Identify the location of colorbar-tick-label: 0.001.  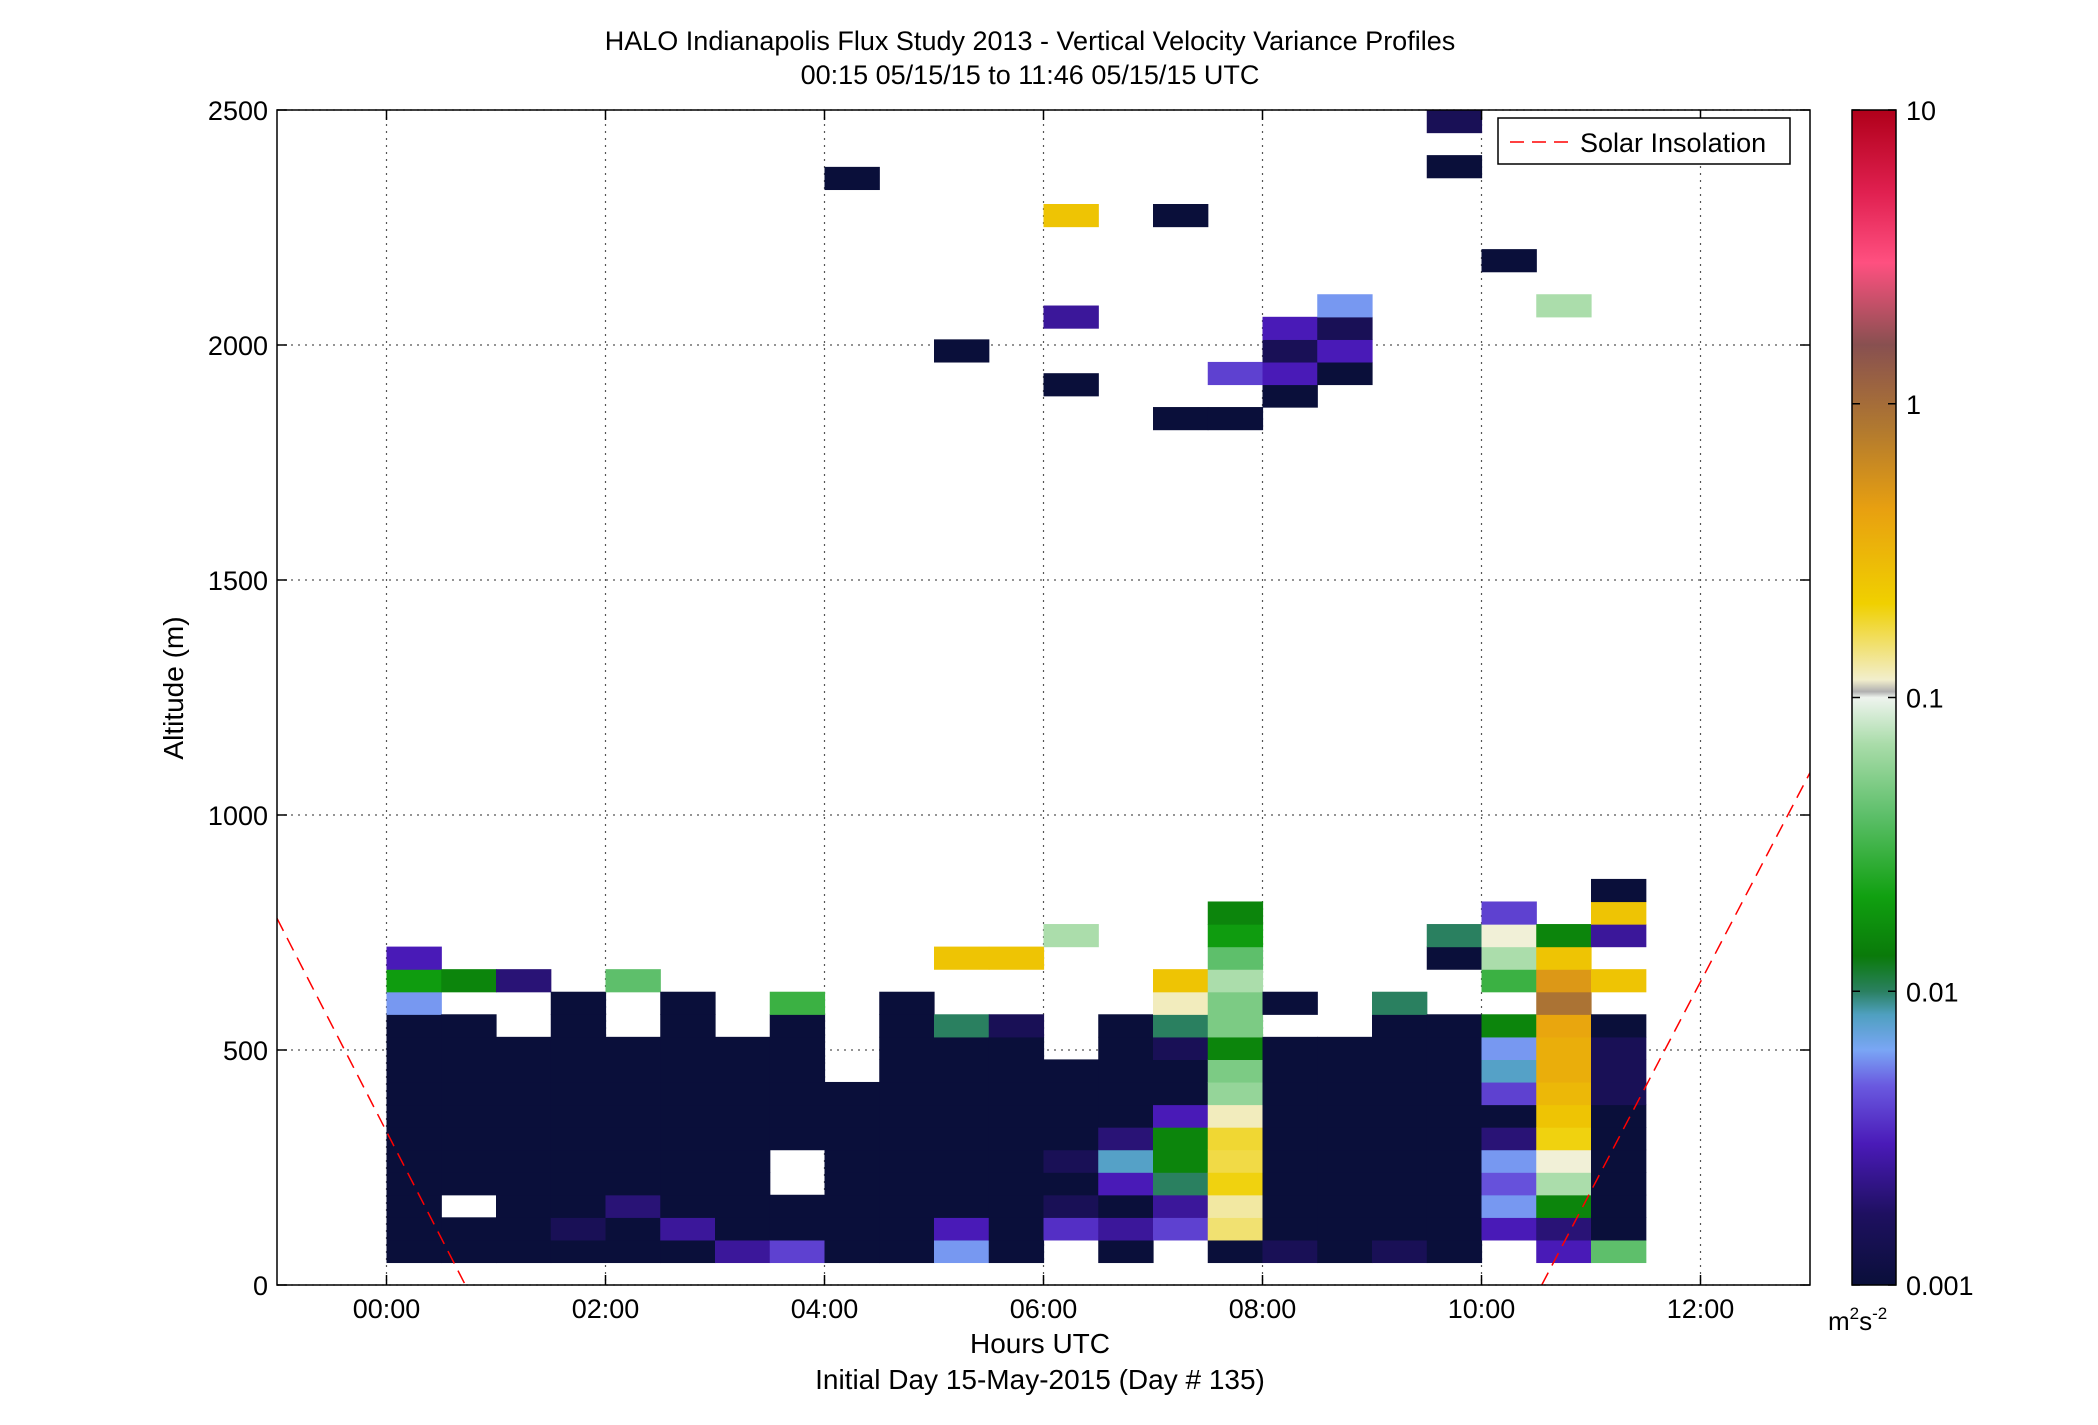
(1940, 1286).